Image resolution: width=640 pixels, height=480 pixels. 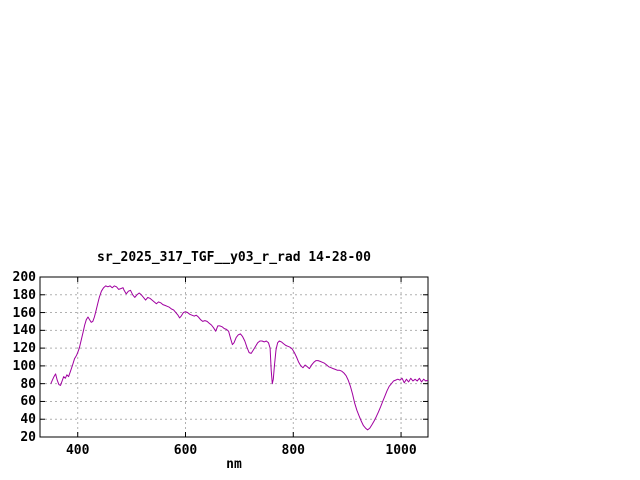 What do you see at coordinates (293, 450) in the screenshot?
I see `x-tick-label: 800` at bounding box center [293, 450].